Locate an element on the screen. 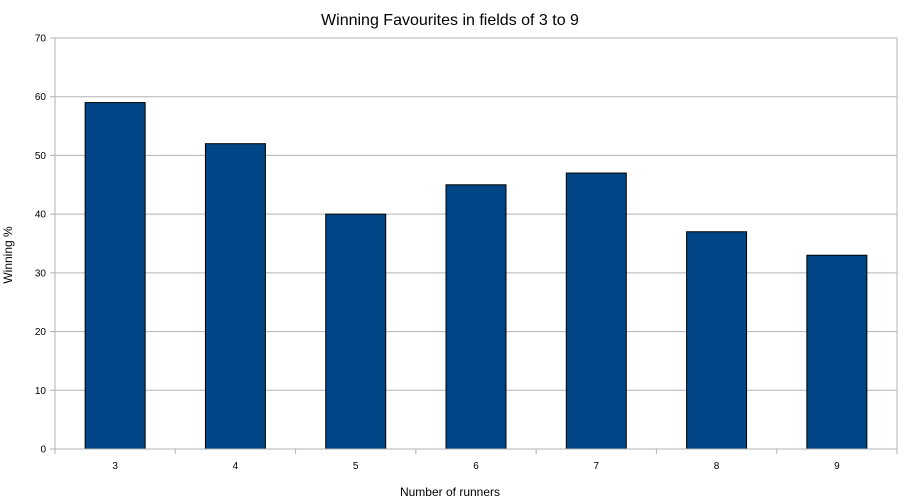  y-tick-label: 50 is located at coordinates (41, 156).